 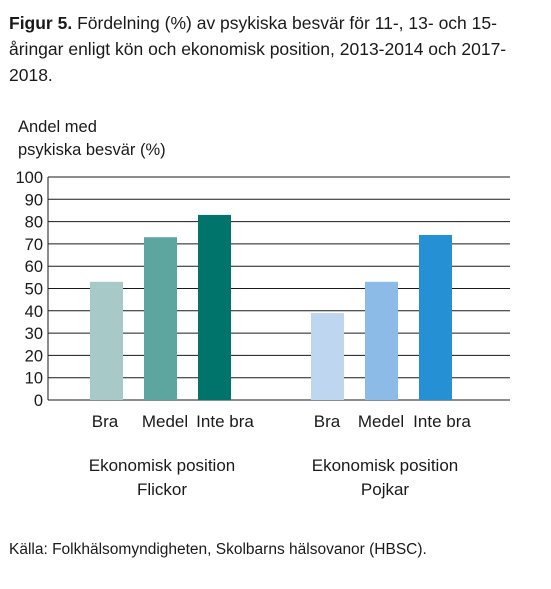 What do you see at coordinates (92, 150) in the screenshot?
I see `y-axis-label-line-2: psykiska besvär (%)` at bounding box center [92, 150].